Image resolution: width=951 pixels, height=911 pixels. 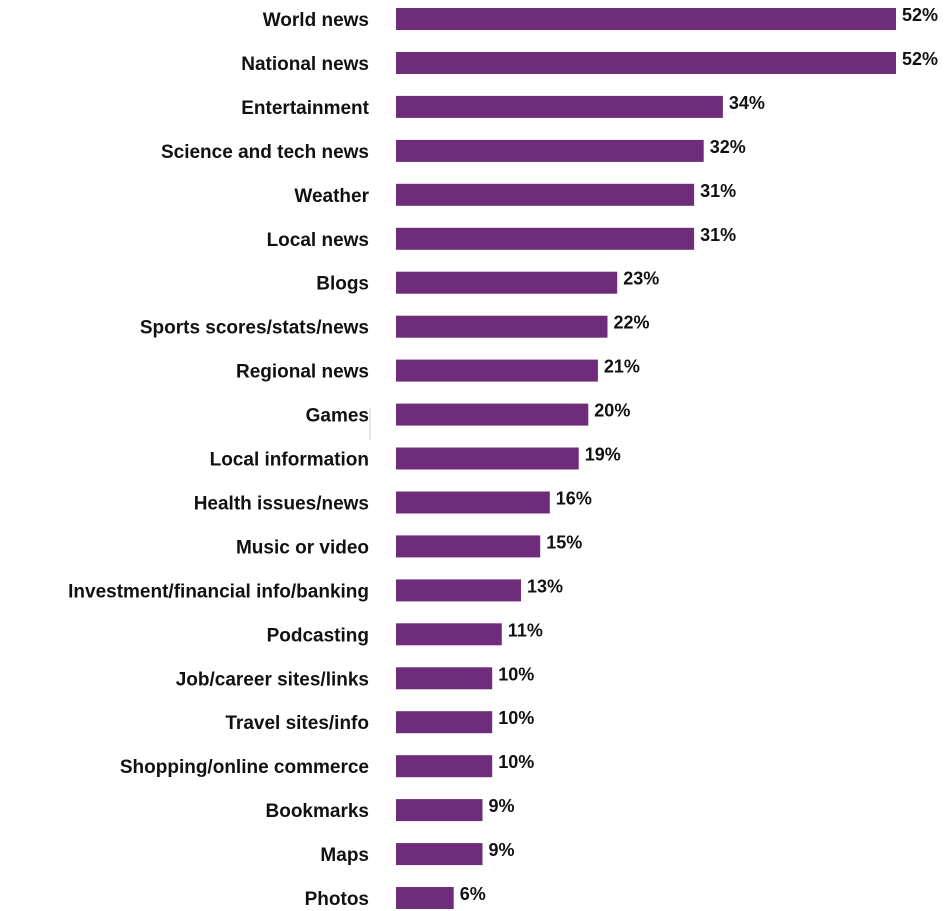 I want to click on category-label: World news, so click(x=316, y=20).